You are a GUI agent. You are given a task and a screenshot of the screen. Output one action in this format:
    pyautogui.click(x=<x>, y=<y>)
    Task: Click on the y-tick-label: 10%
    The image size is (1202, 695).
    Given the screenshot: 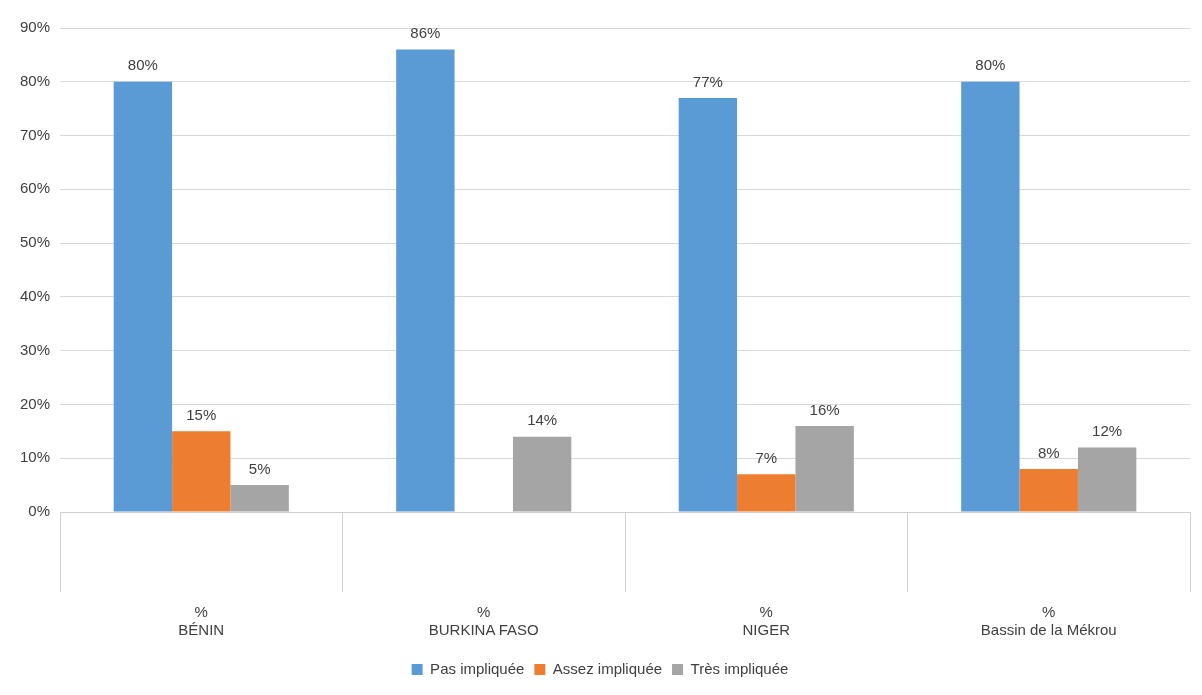 What is the action you would take?
    pyautogui.click(x=35, y=457)
    